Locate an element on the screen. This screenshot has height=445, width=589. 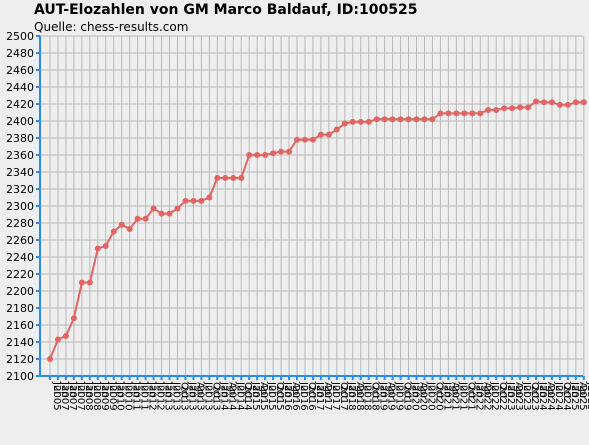
x-tick-label: Jul 2024 is located at coordinates (558, 396).